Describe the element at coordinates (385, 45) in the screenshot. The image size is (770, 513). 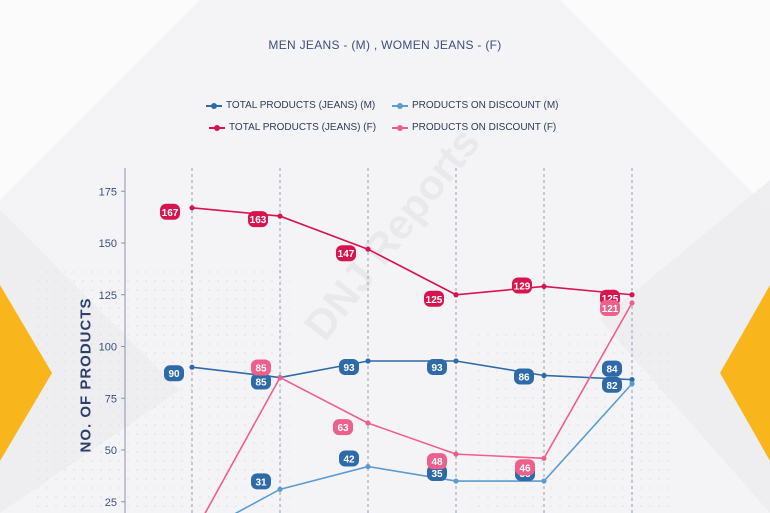
I see `chart-title: MEN JEANS - (M) , WOMEN JEANS - (F)` at that location.